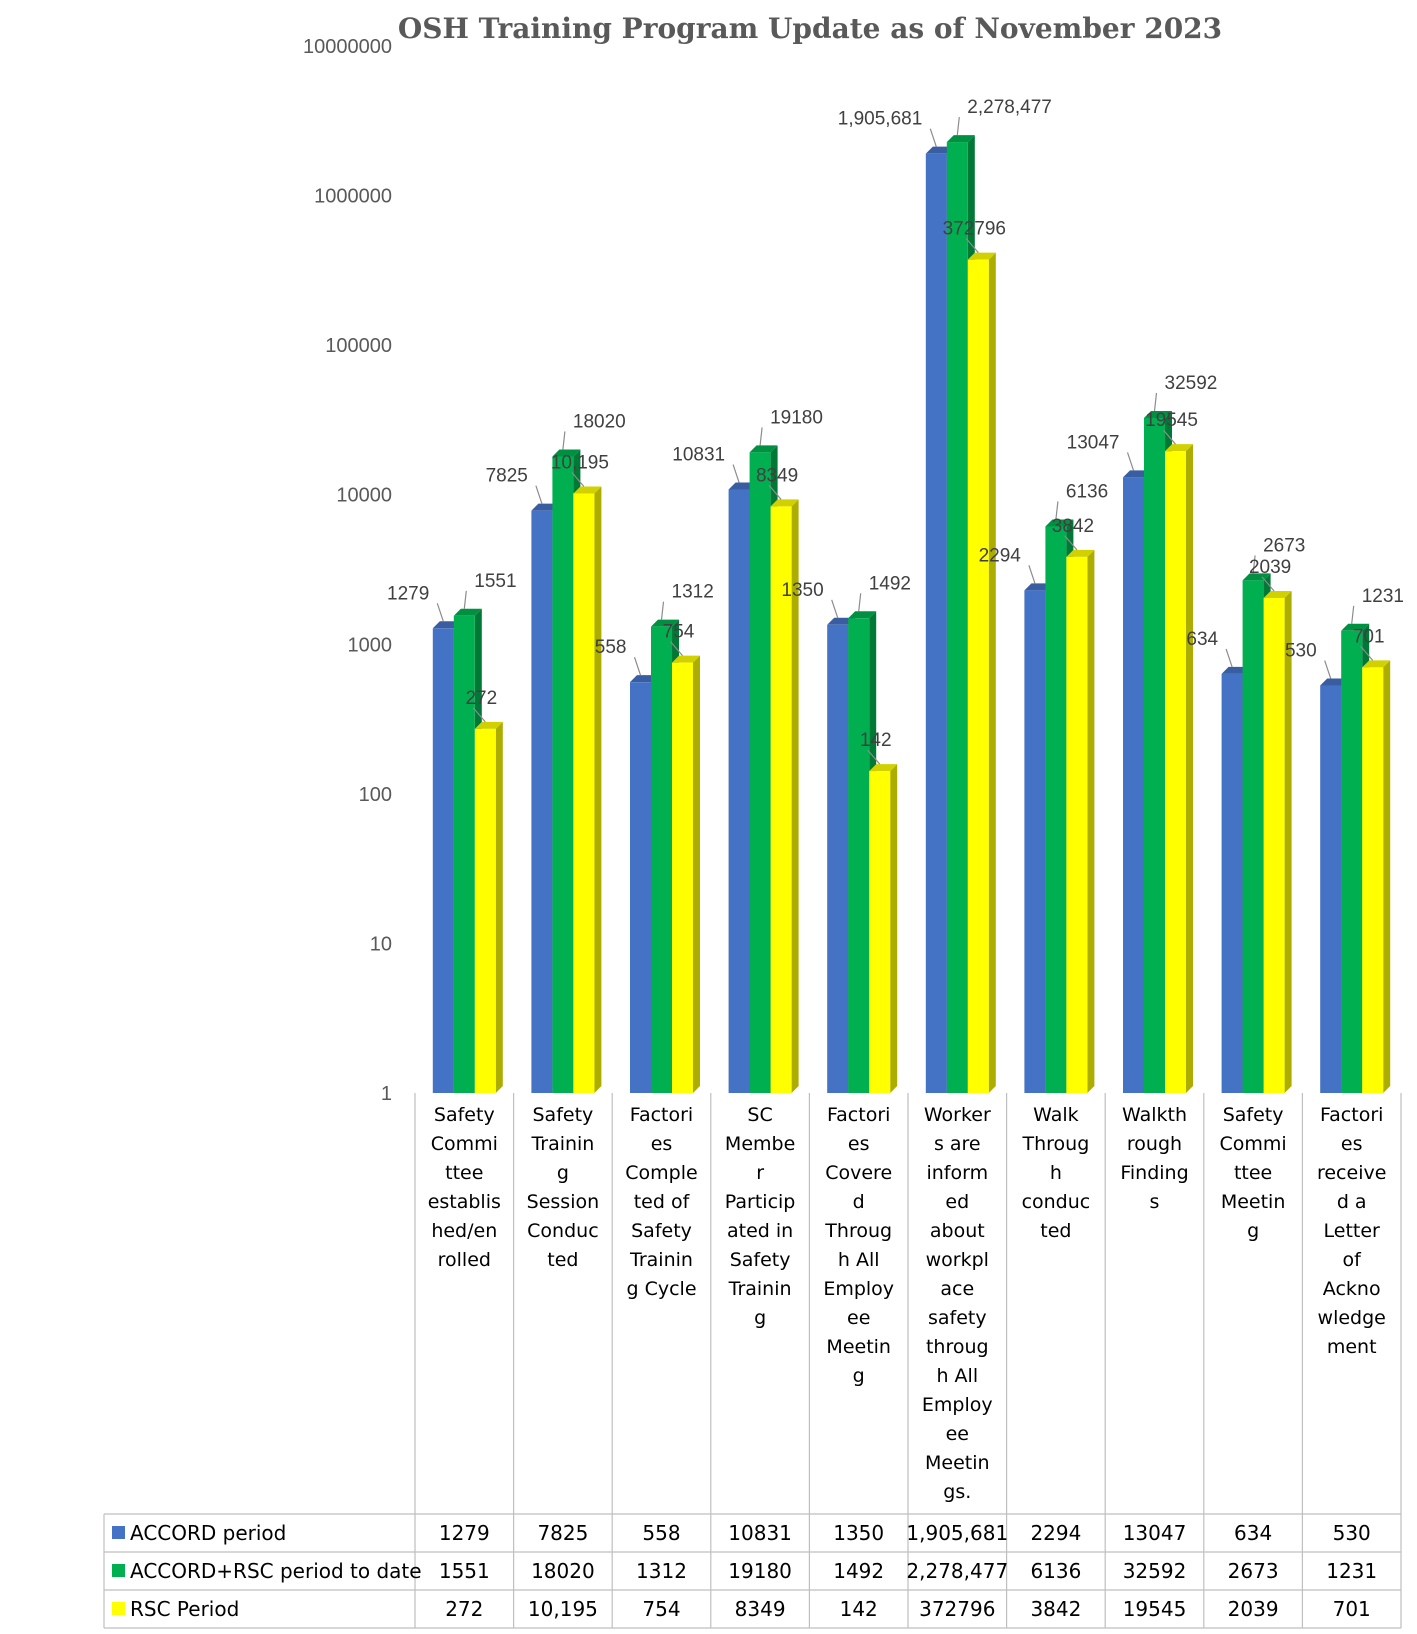  What do you see at coordinates (563, 1609) in the screenshot?
I see `table-cell: 10,195` at bounding box center [563, 1609].